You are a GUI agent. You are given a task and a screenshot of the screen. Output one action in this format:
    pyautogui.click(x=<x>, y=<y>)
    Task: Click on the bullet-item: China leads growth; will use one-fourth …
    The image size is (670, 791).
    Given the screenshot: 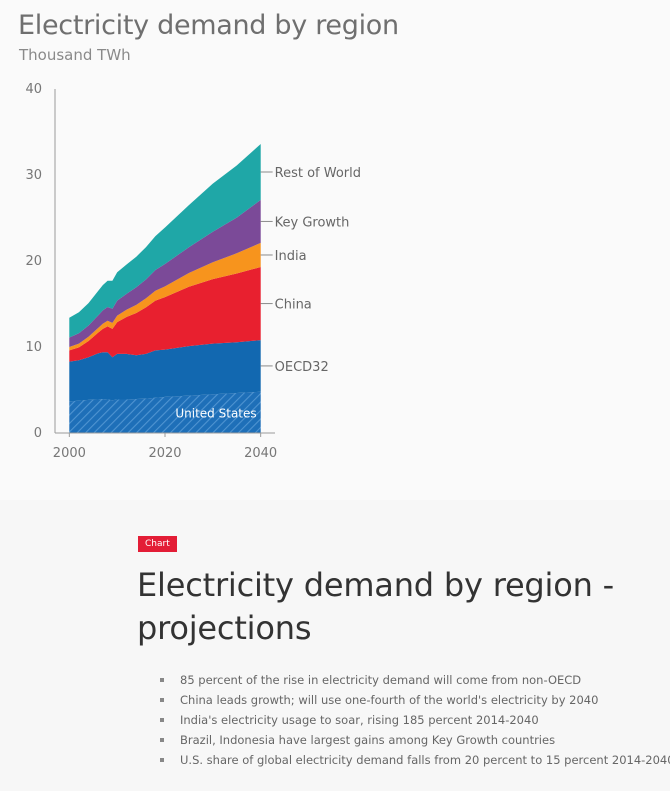 What is the action you would take?
    pyautogui.click(x=410, y=700)
    